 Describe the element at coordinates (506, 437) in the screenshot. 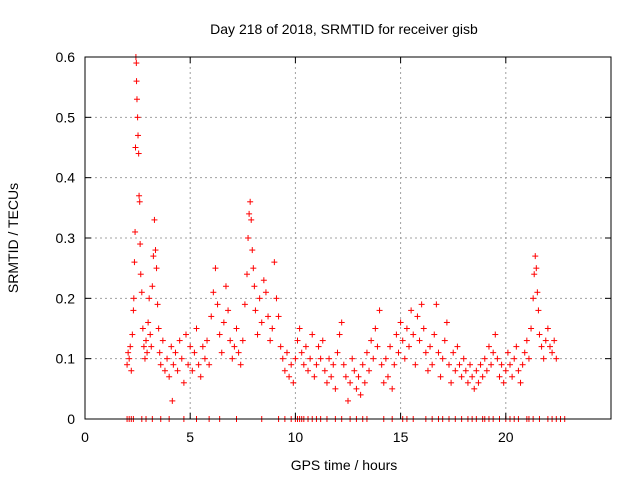

I see `x-tick-label: 20` at that location.